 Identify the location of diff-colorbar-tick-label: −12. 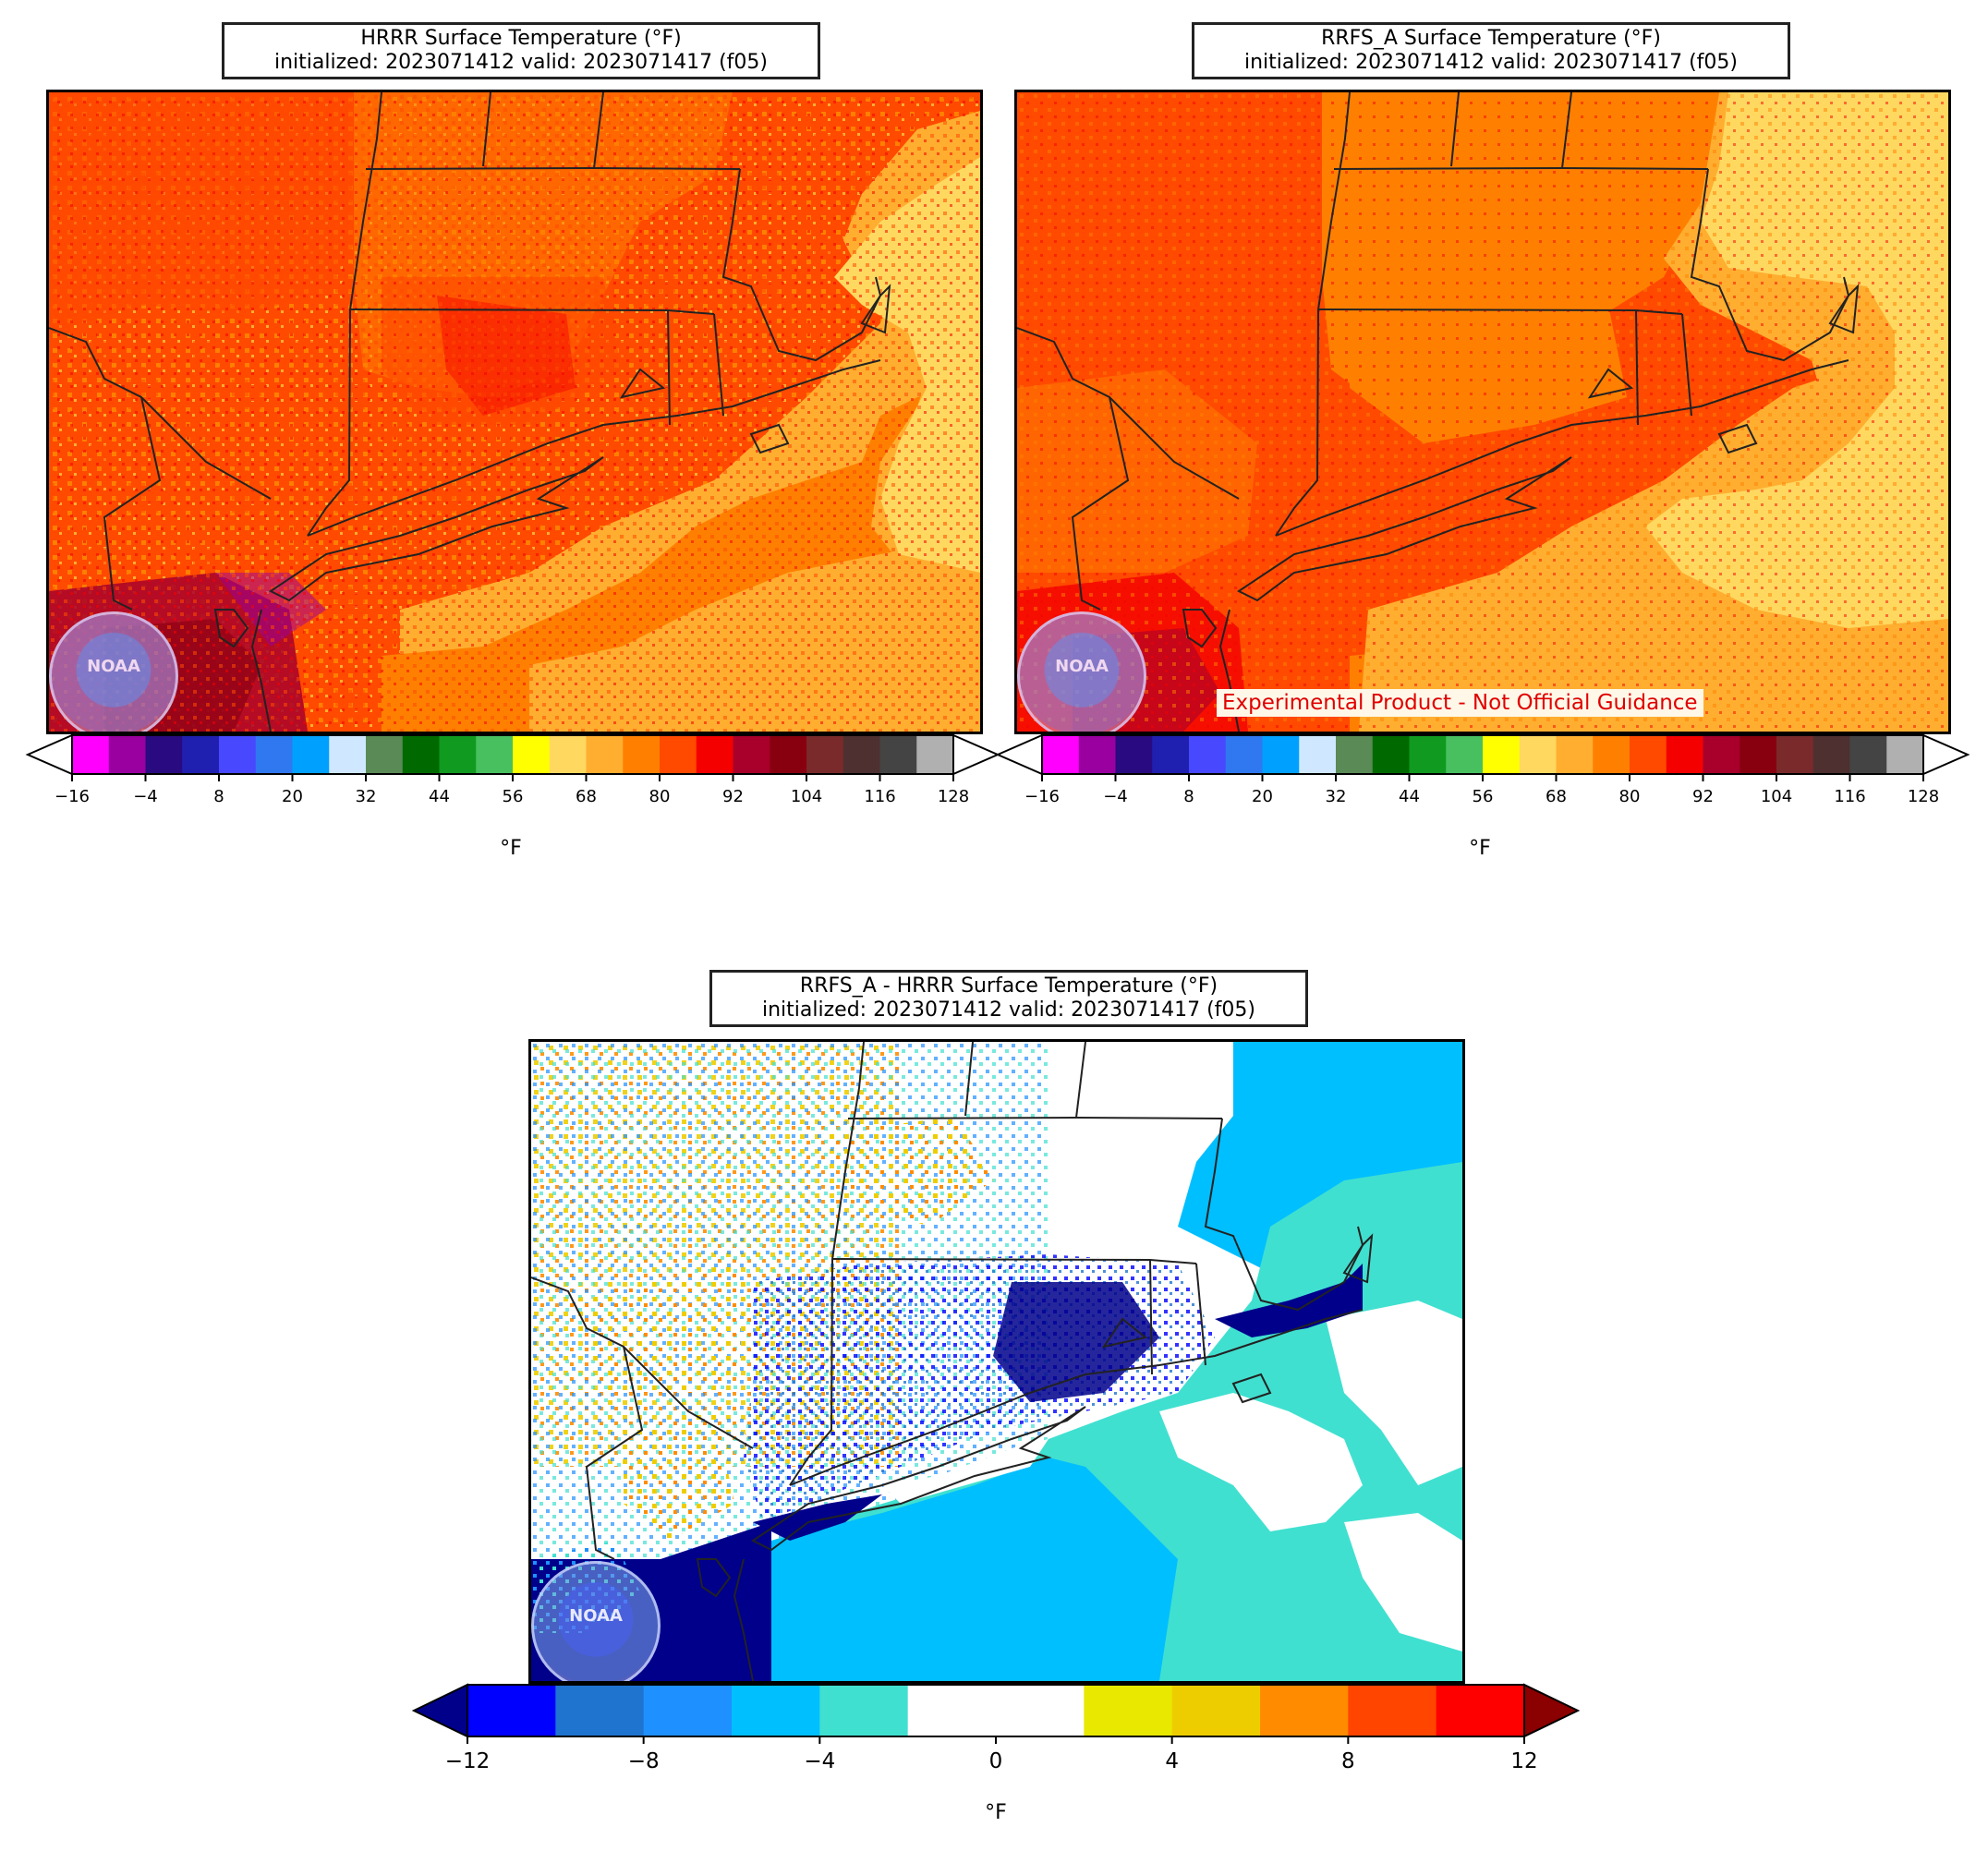
(467, 1761).